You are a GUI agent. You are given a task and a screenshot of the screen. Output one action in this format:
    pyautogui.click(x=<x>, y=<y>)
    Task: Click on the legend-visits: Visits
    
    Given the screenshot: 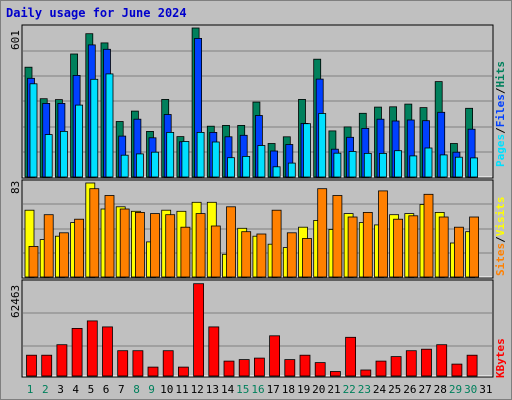 What is the action you would take?
    pyautogui.click(x=500, y=216)
    